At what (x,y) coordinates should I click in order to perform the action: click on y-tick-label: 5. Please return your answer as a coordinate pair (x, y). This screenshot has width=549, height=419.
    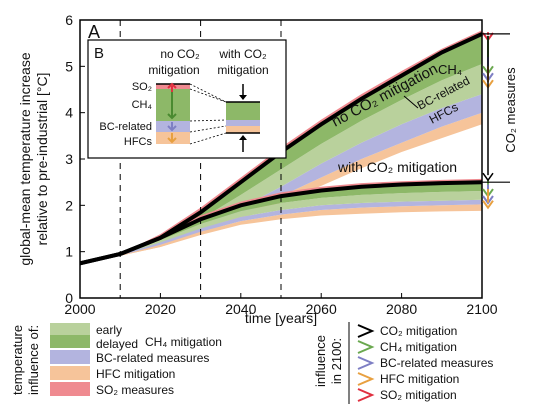
    Looking at the image, I should click on (69, 66).